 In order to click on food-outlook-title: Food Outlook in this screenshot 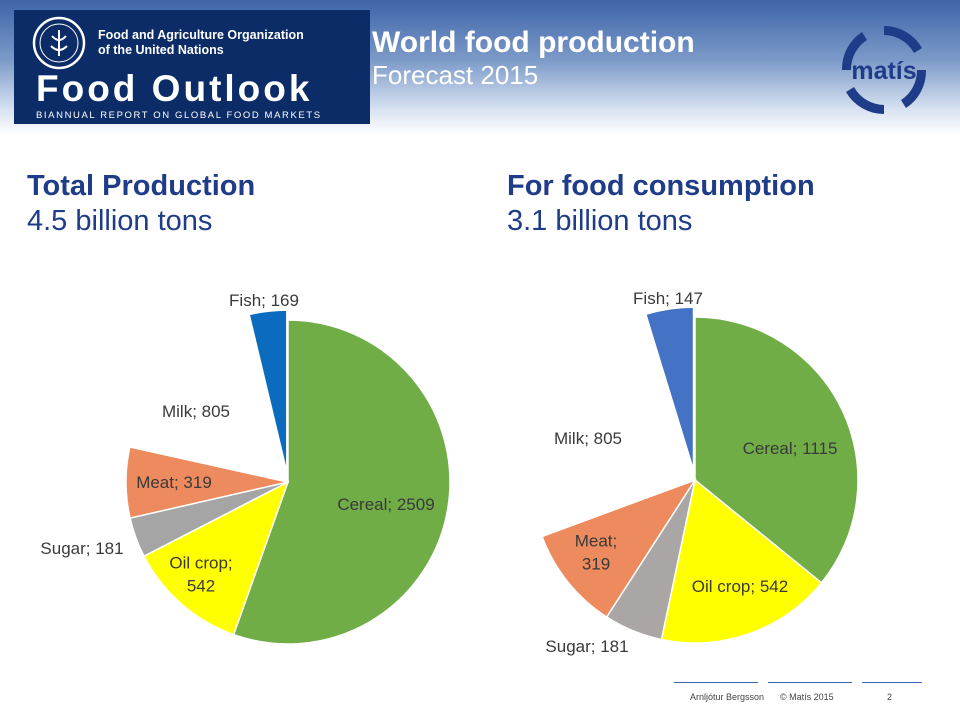, I will do `click(174, 88)`.